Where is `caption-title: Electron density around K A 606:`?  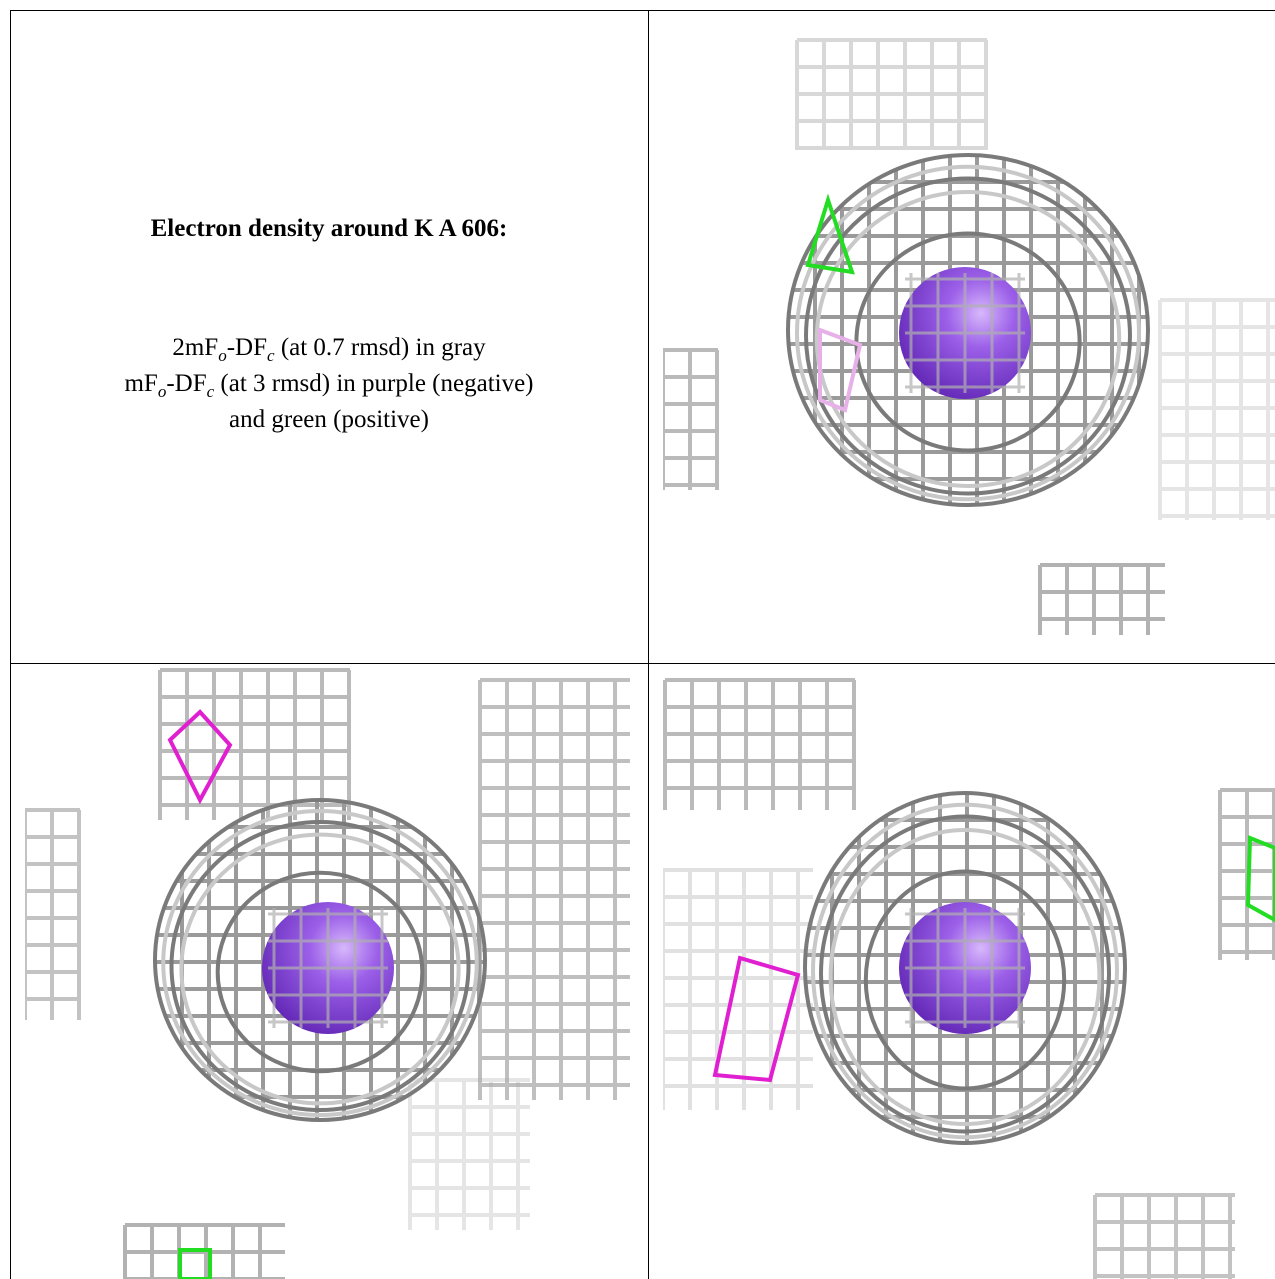
caption-title: Electron density around K A 606: is located at coordinates (329, 228).